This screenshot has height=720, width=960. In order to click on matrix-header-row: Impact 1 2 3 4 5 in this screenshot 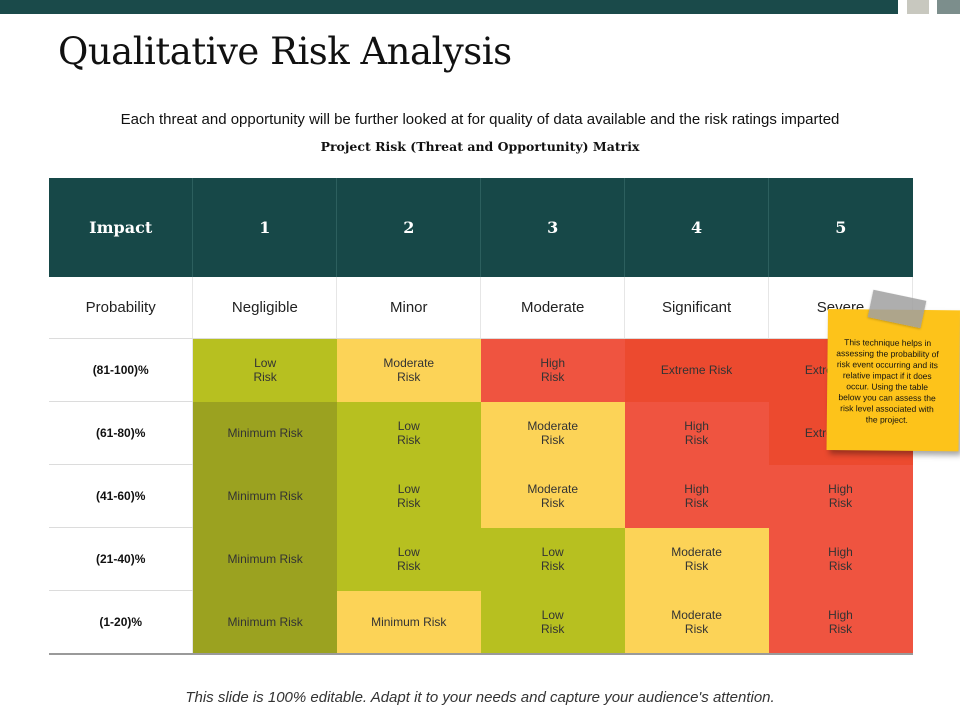, I will do `click(481, 227)`.